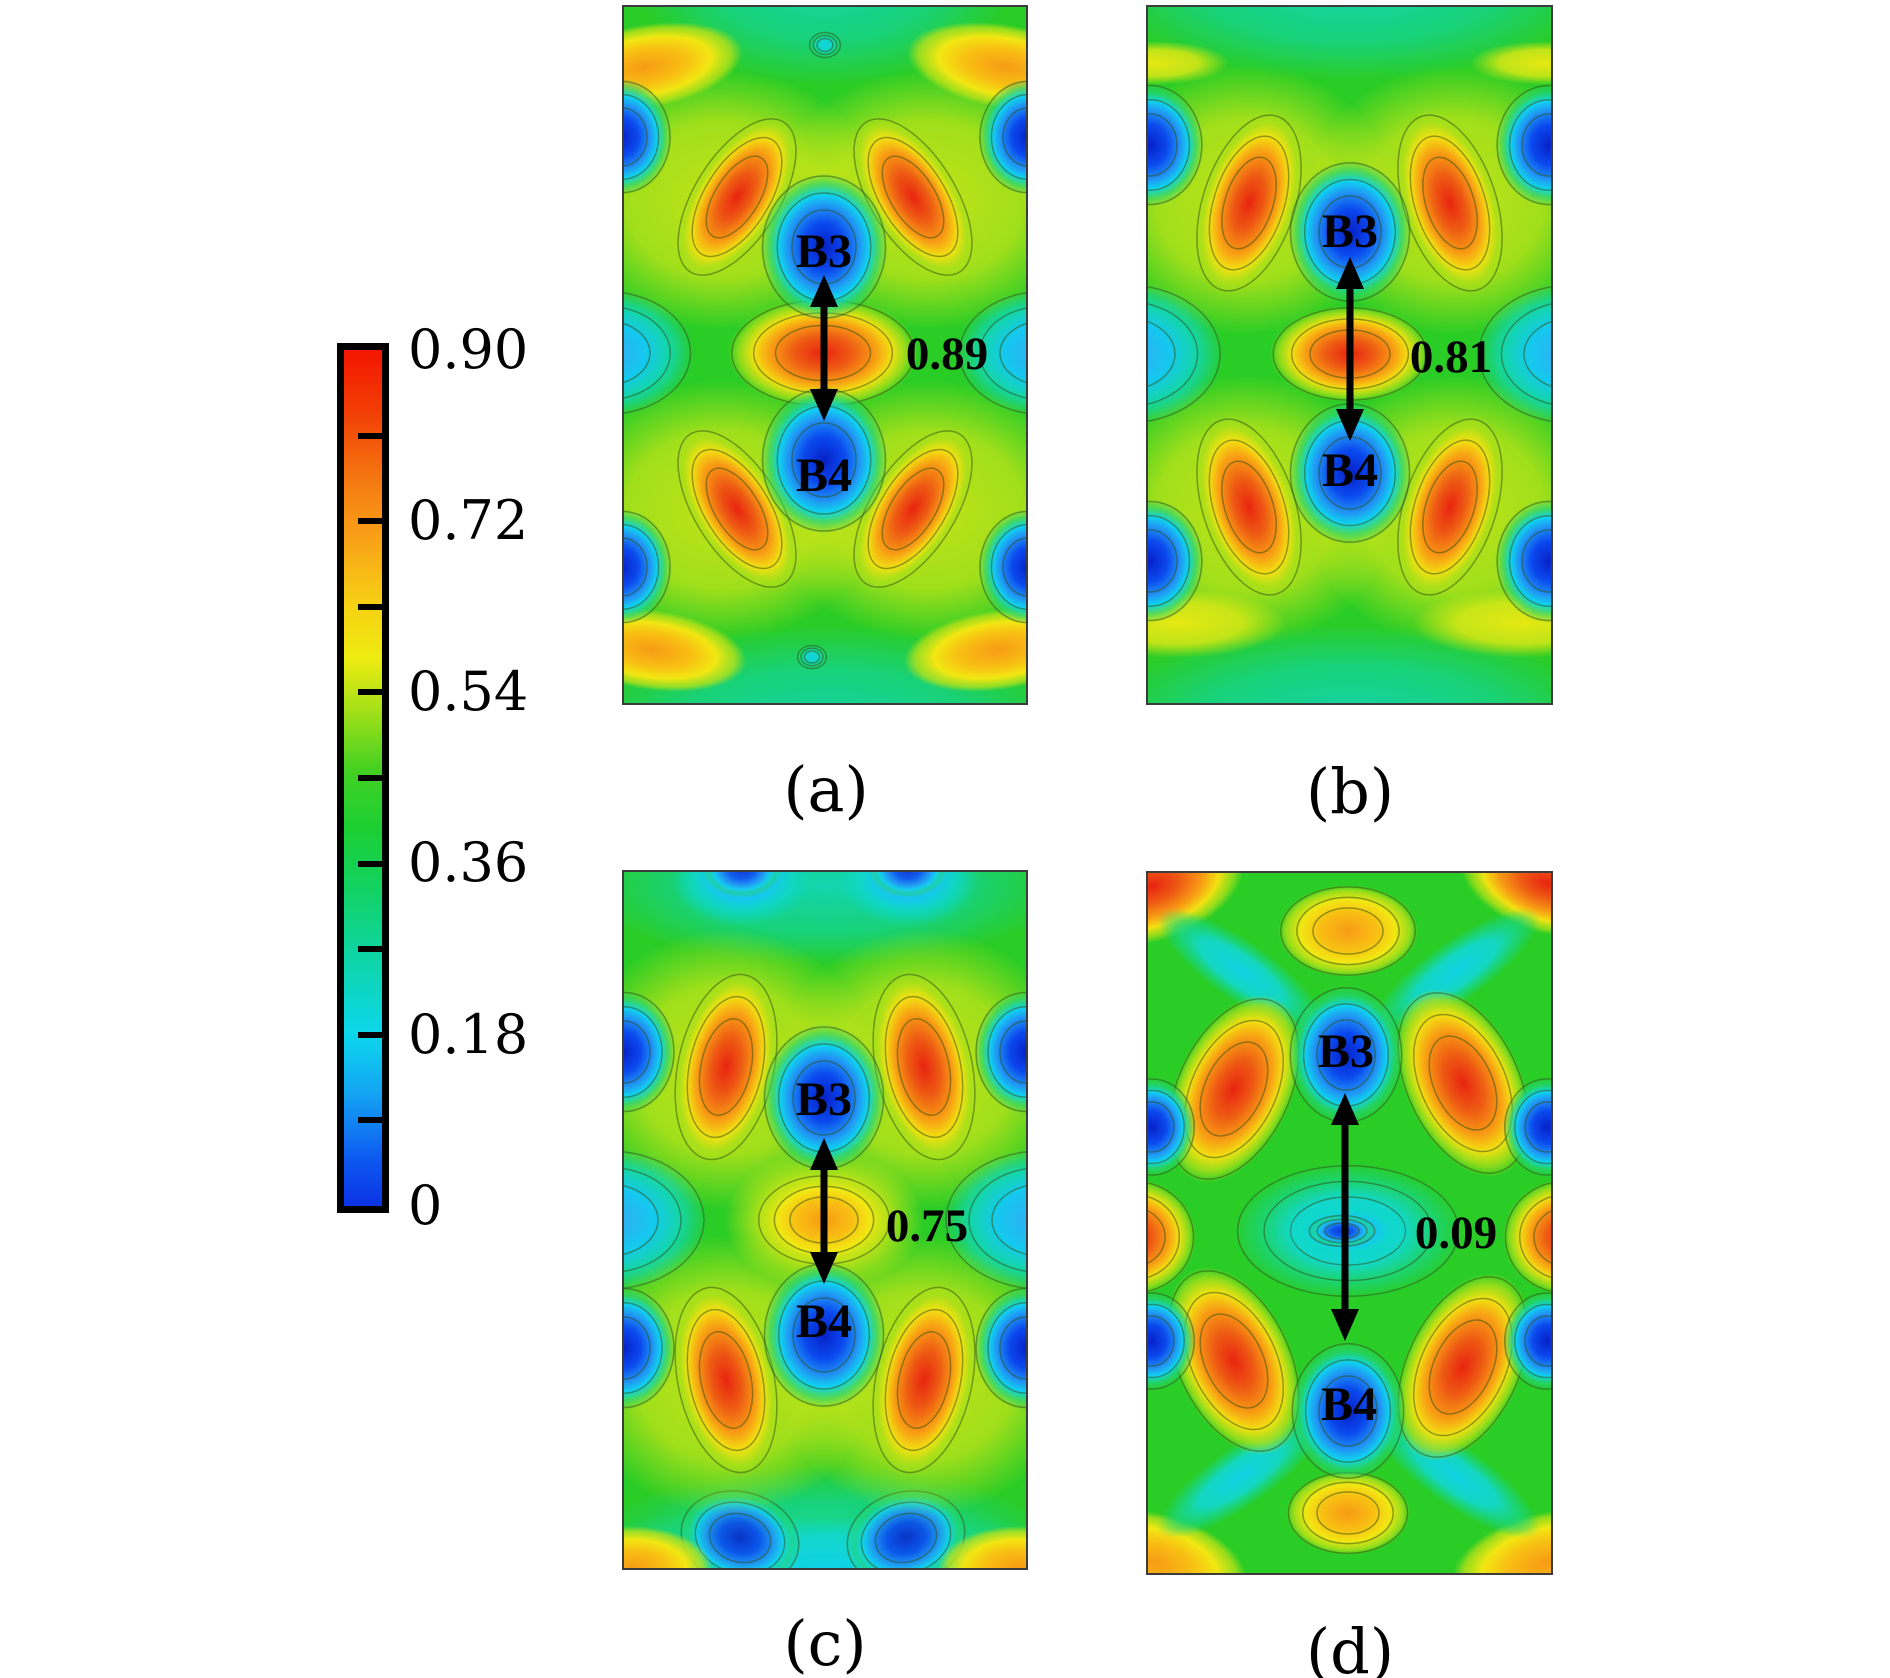 The width and height of the screenshot is (1890, 1678). Describe the element at coordinates (468, 862) in the screenshot. I see `colorbar-tick-label: 0.36` at that location.